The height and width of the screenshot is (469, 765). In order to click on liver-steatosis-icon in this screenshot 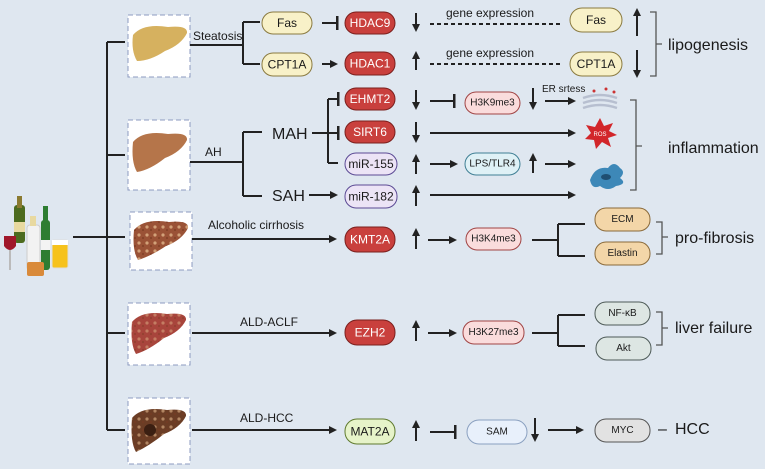, I will do `click(159, 46)`.